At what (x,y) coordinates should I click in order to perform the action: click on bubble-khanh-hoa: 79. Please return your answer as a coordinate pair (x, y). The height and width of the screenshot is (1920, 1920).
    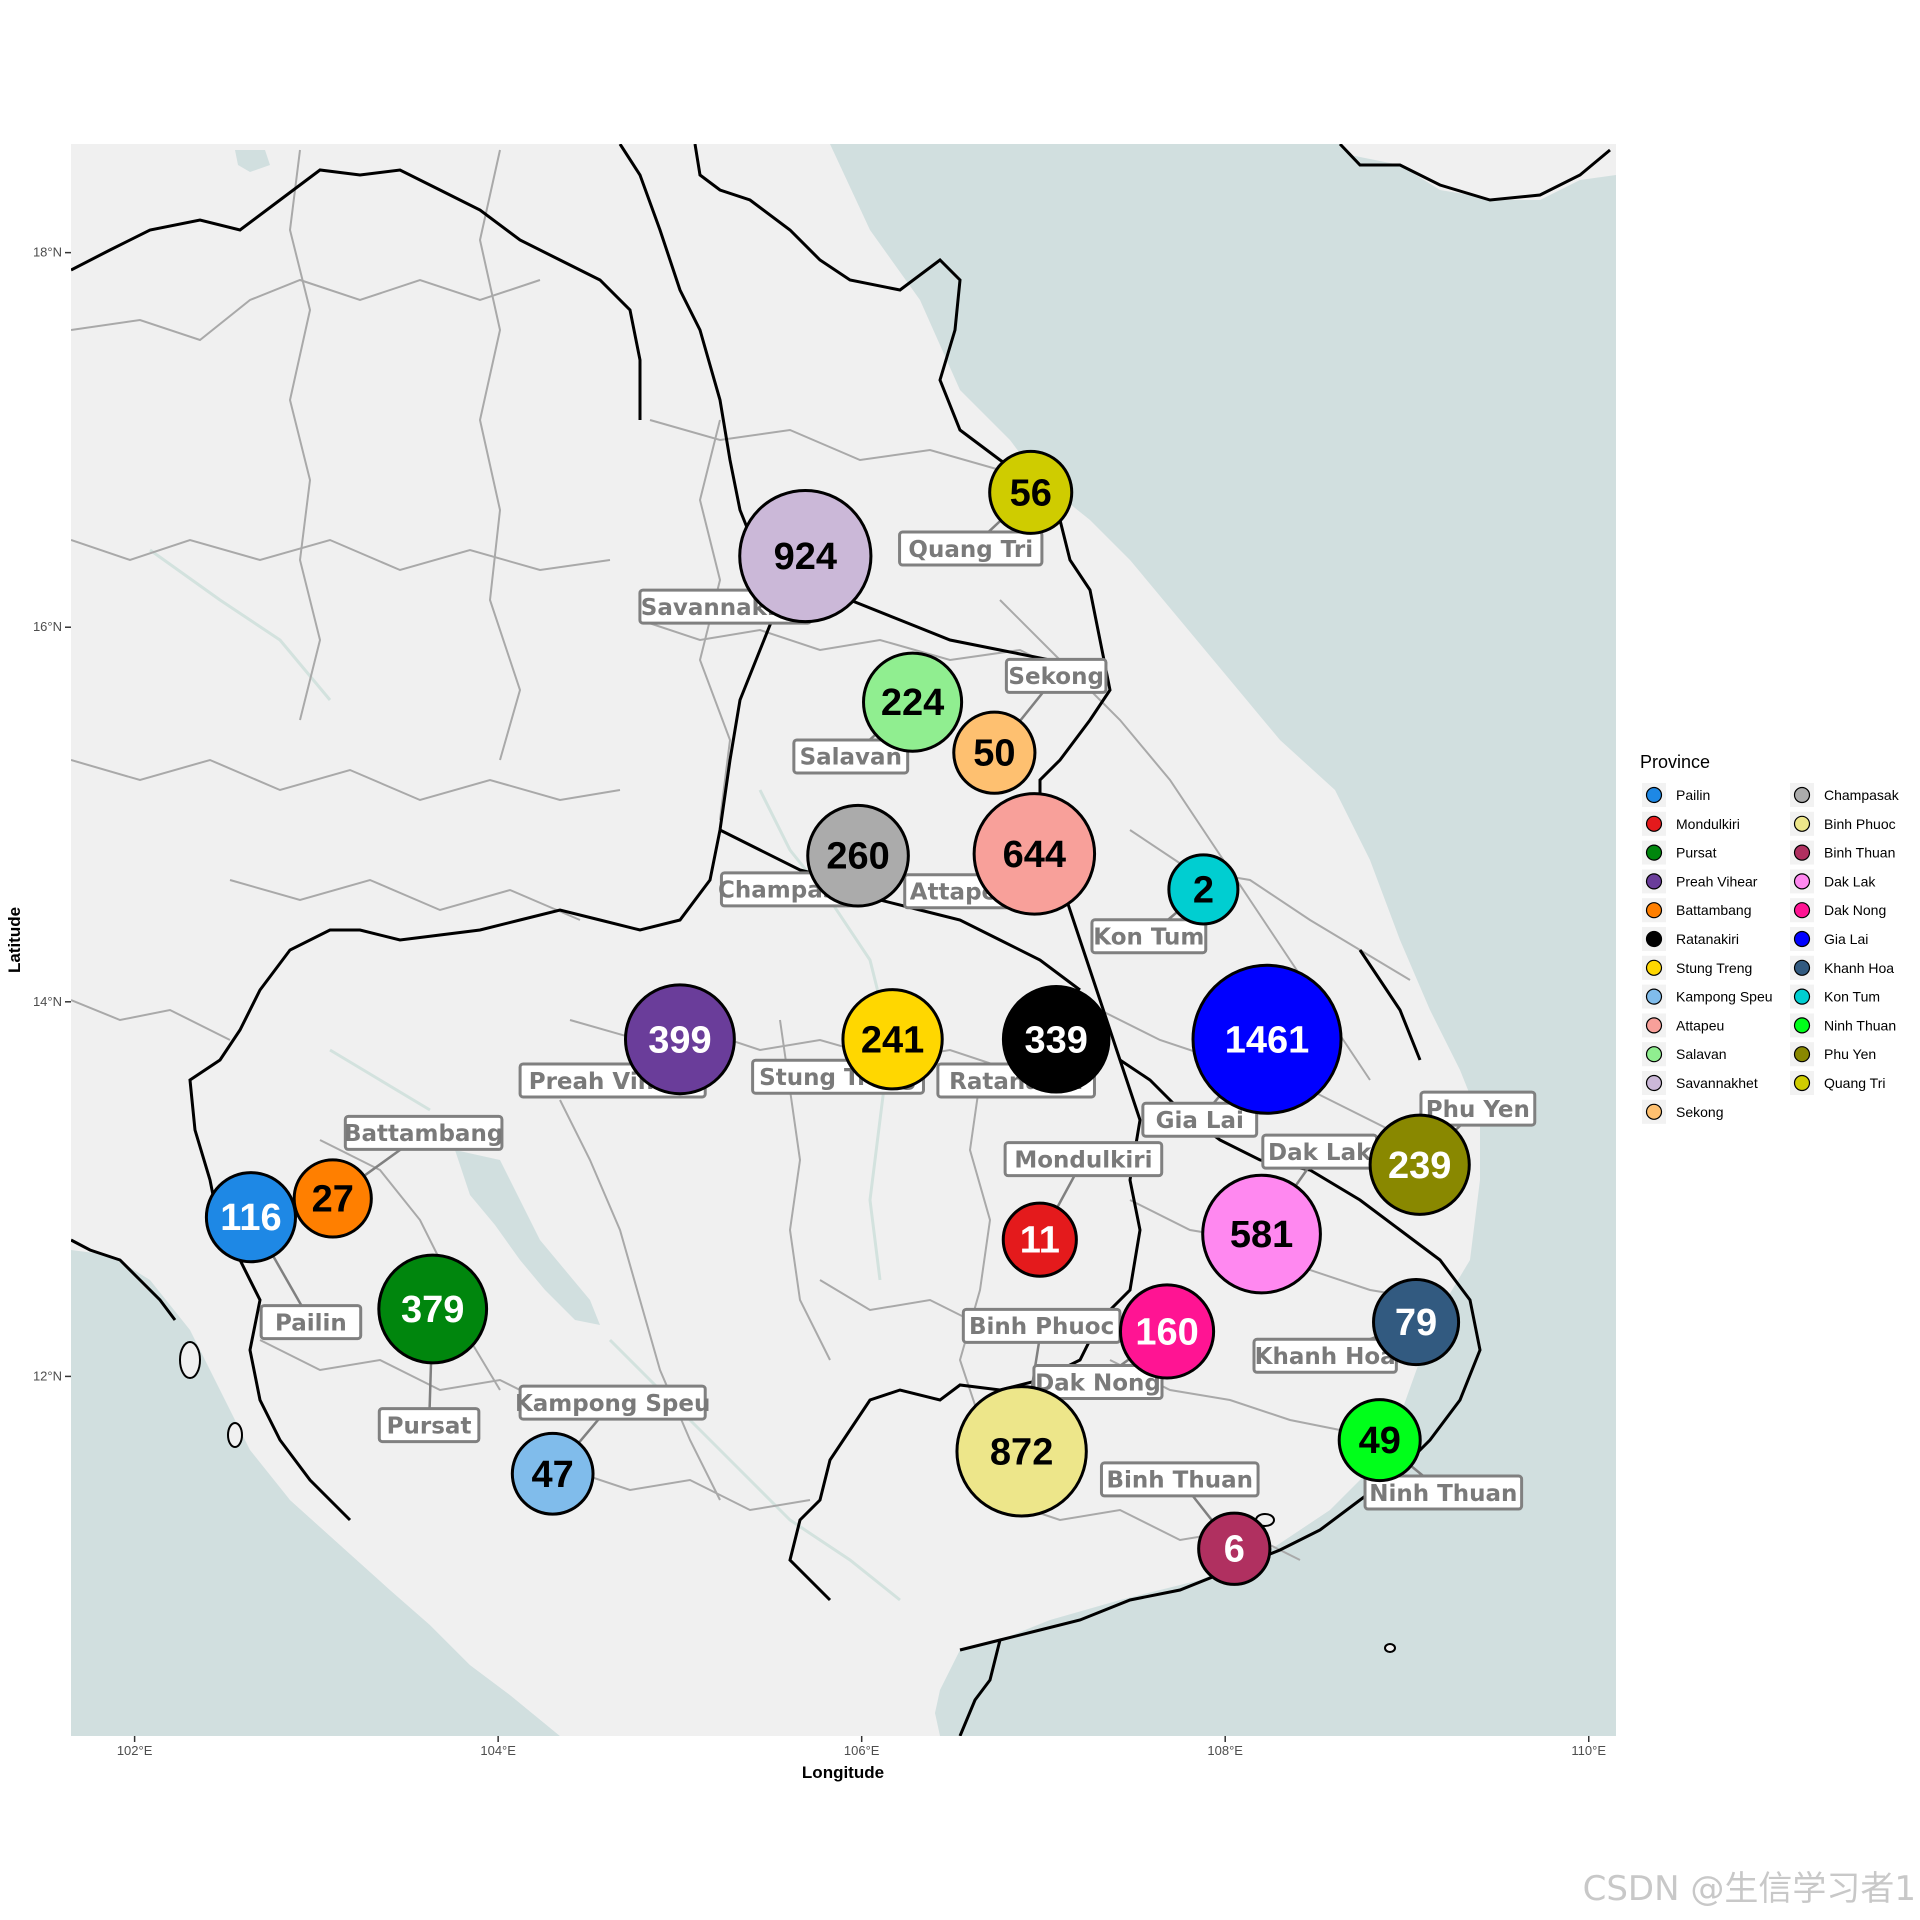
    Looking at the image, I should click on (1416, 1322).